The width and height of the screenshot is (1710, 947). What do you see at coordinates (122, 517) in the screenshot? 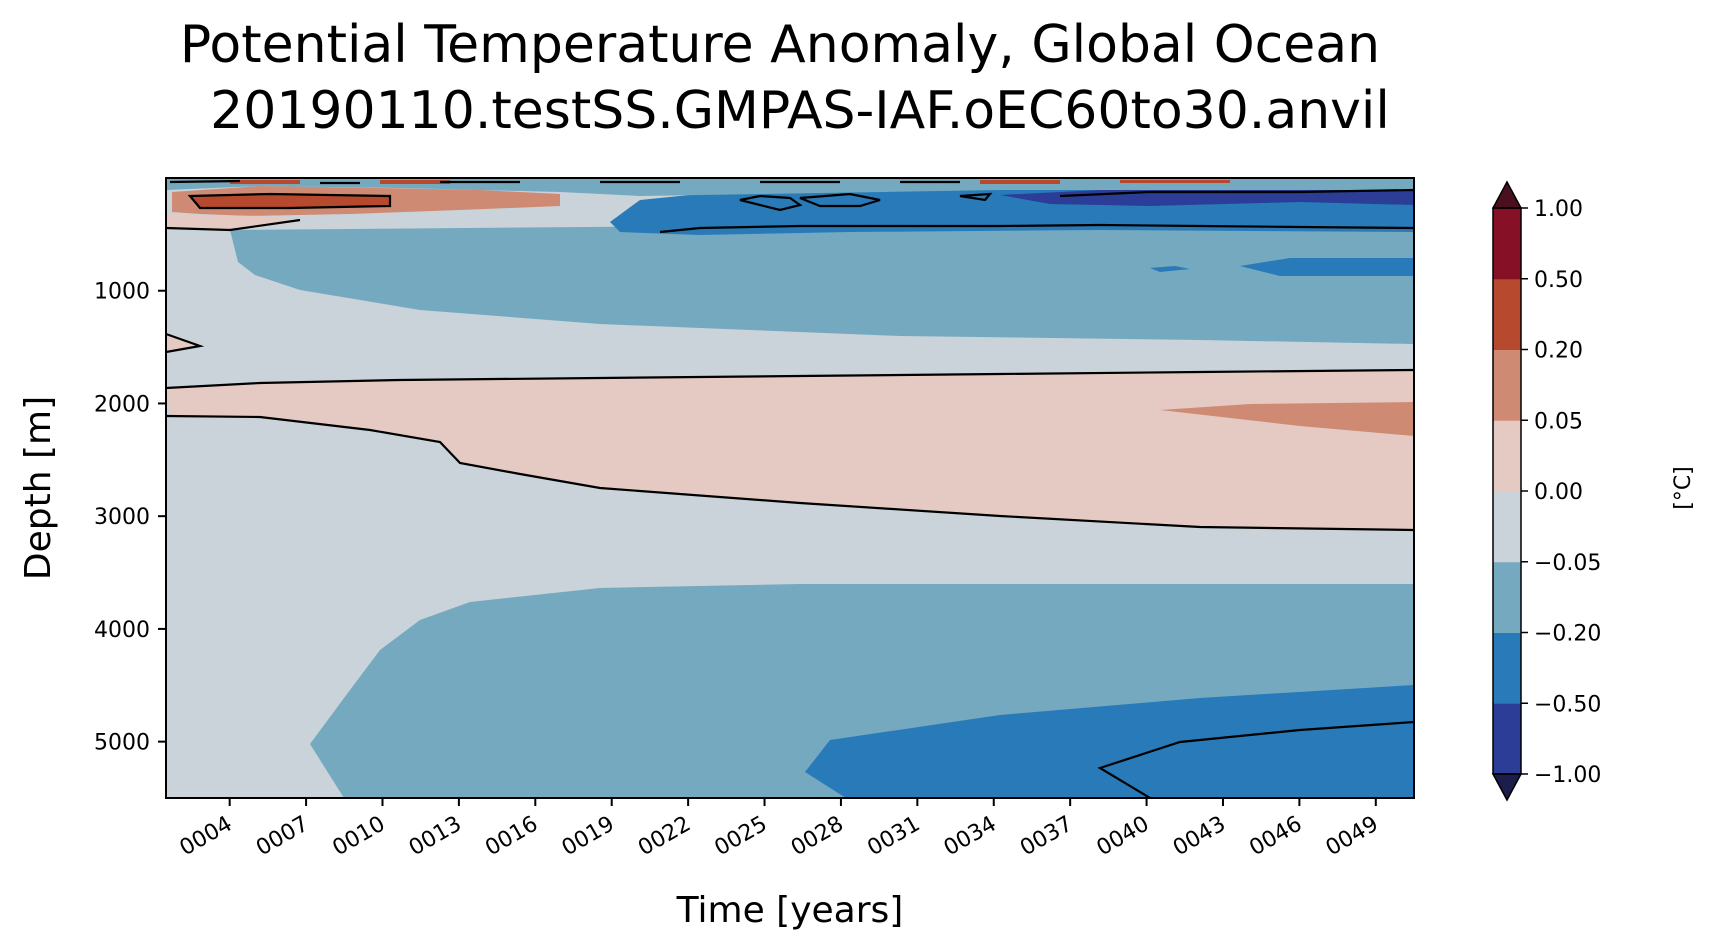
I see `y-tick-label: 3000` at bounding box center [122, 517].